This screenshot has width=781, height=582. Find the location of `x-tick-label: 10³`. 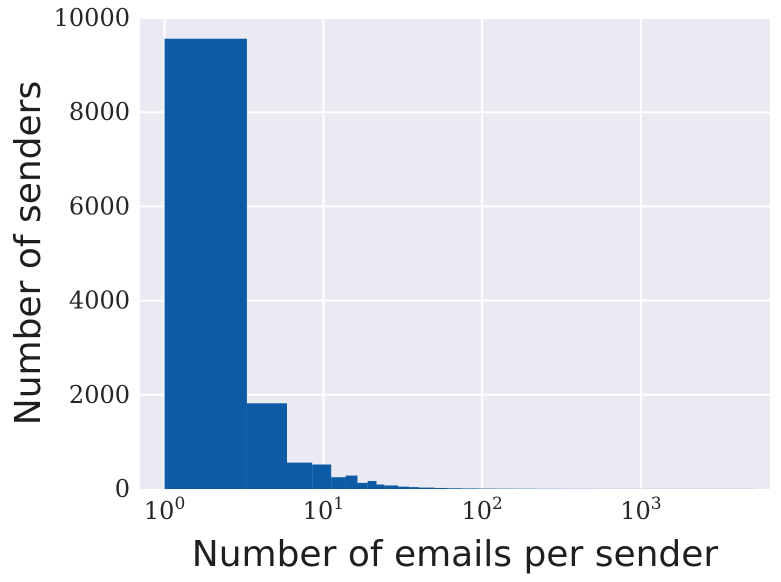

x-tick-label: 10³ is located at coordinates (640, 509).